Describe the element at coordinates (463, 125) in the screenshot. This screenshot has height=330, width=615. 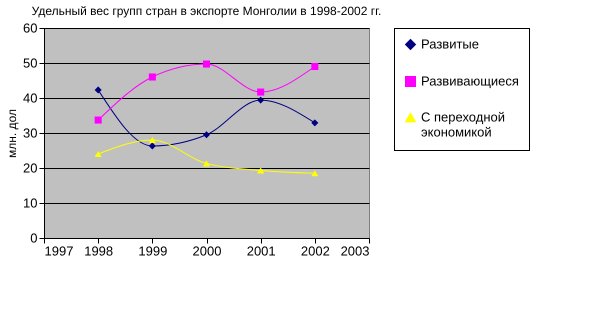
I see `legend-label: С переходной экономикой` at that location.